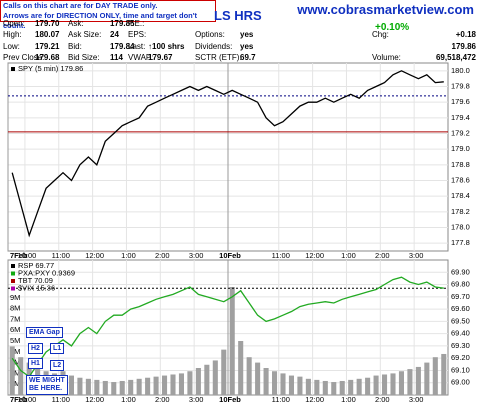  What do you see at coordinates (460, 271) in the screenshot?
I see `y-tick-label: 69.90` at bounding box center [460, 271].